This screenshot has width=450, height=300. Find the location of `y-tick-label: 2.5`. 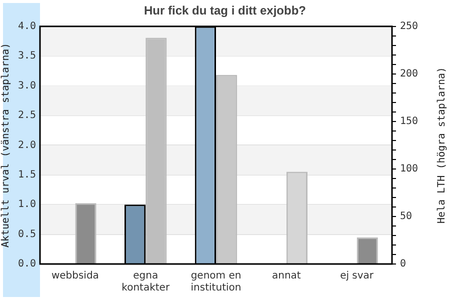

y-tick-label: 2.5 is located at coordinates (27, 116).